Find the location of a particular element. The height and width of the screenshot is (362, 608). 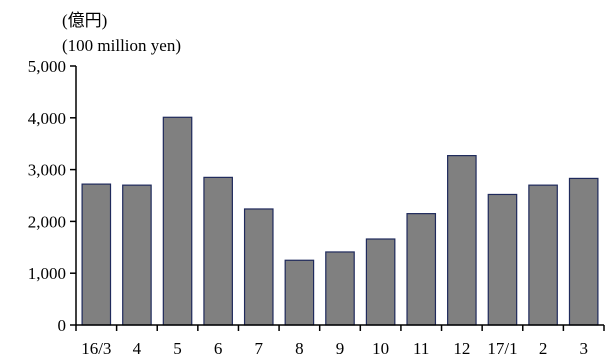

x-tick-label: 5 is located at coordinates (177, 348).